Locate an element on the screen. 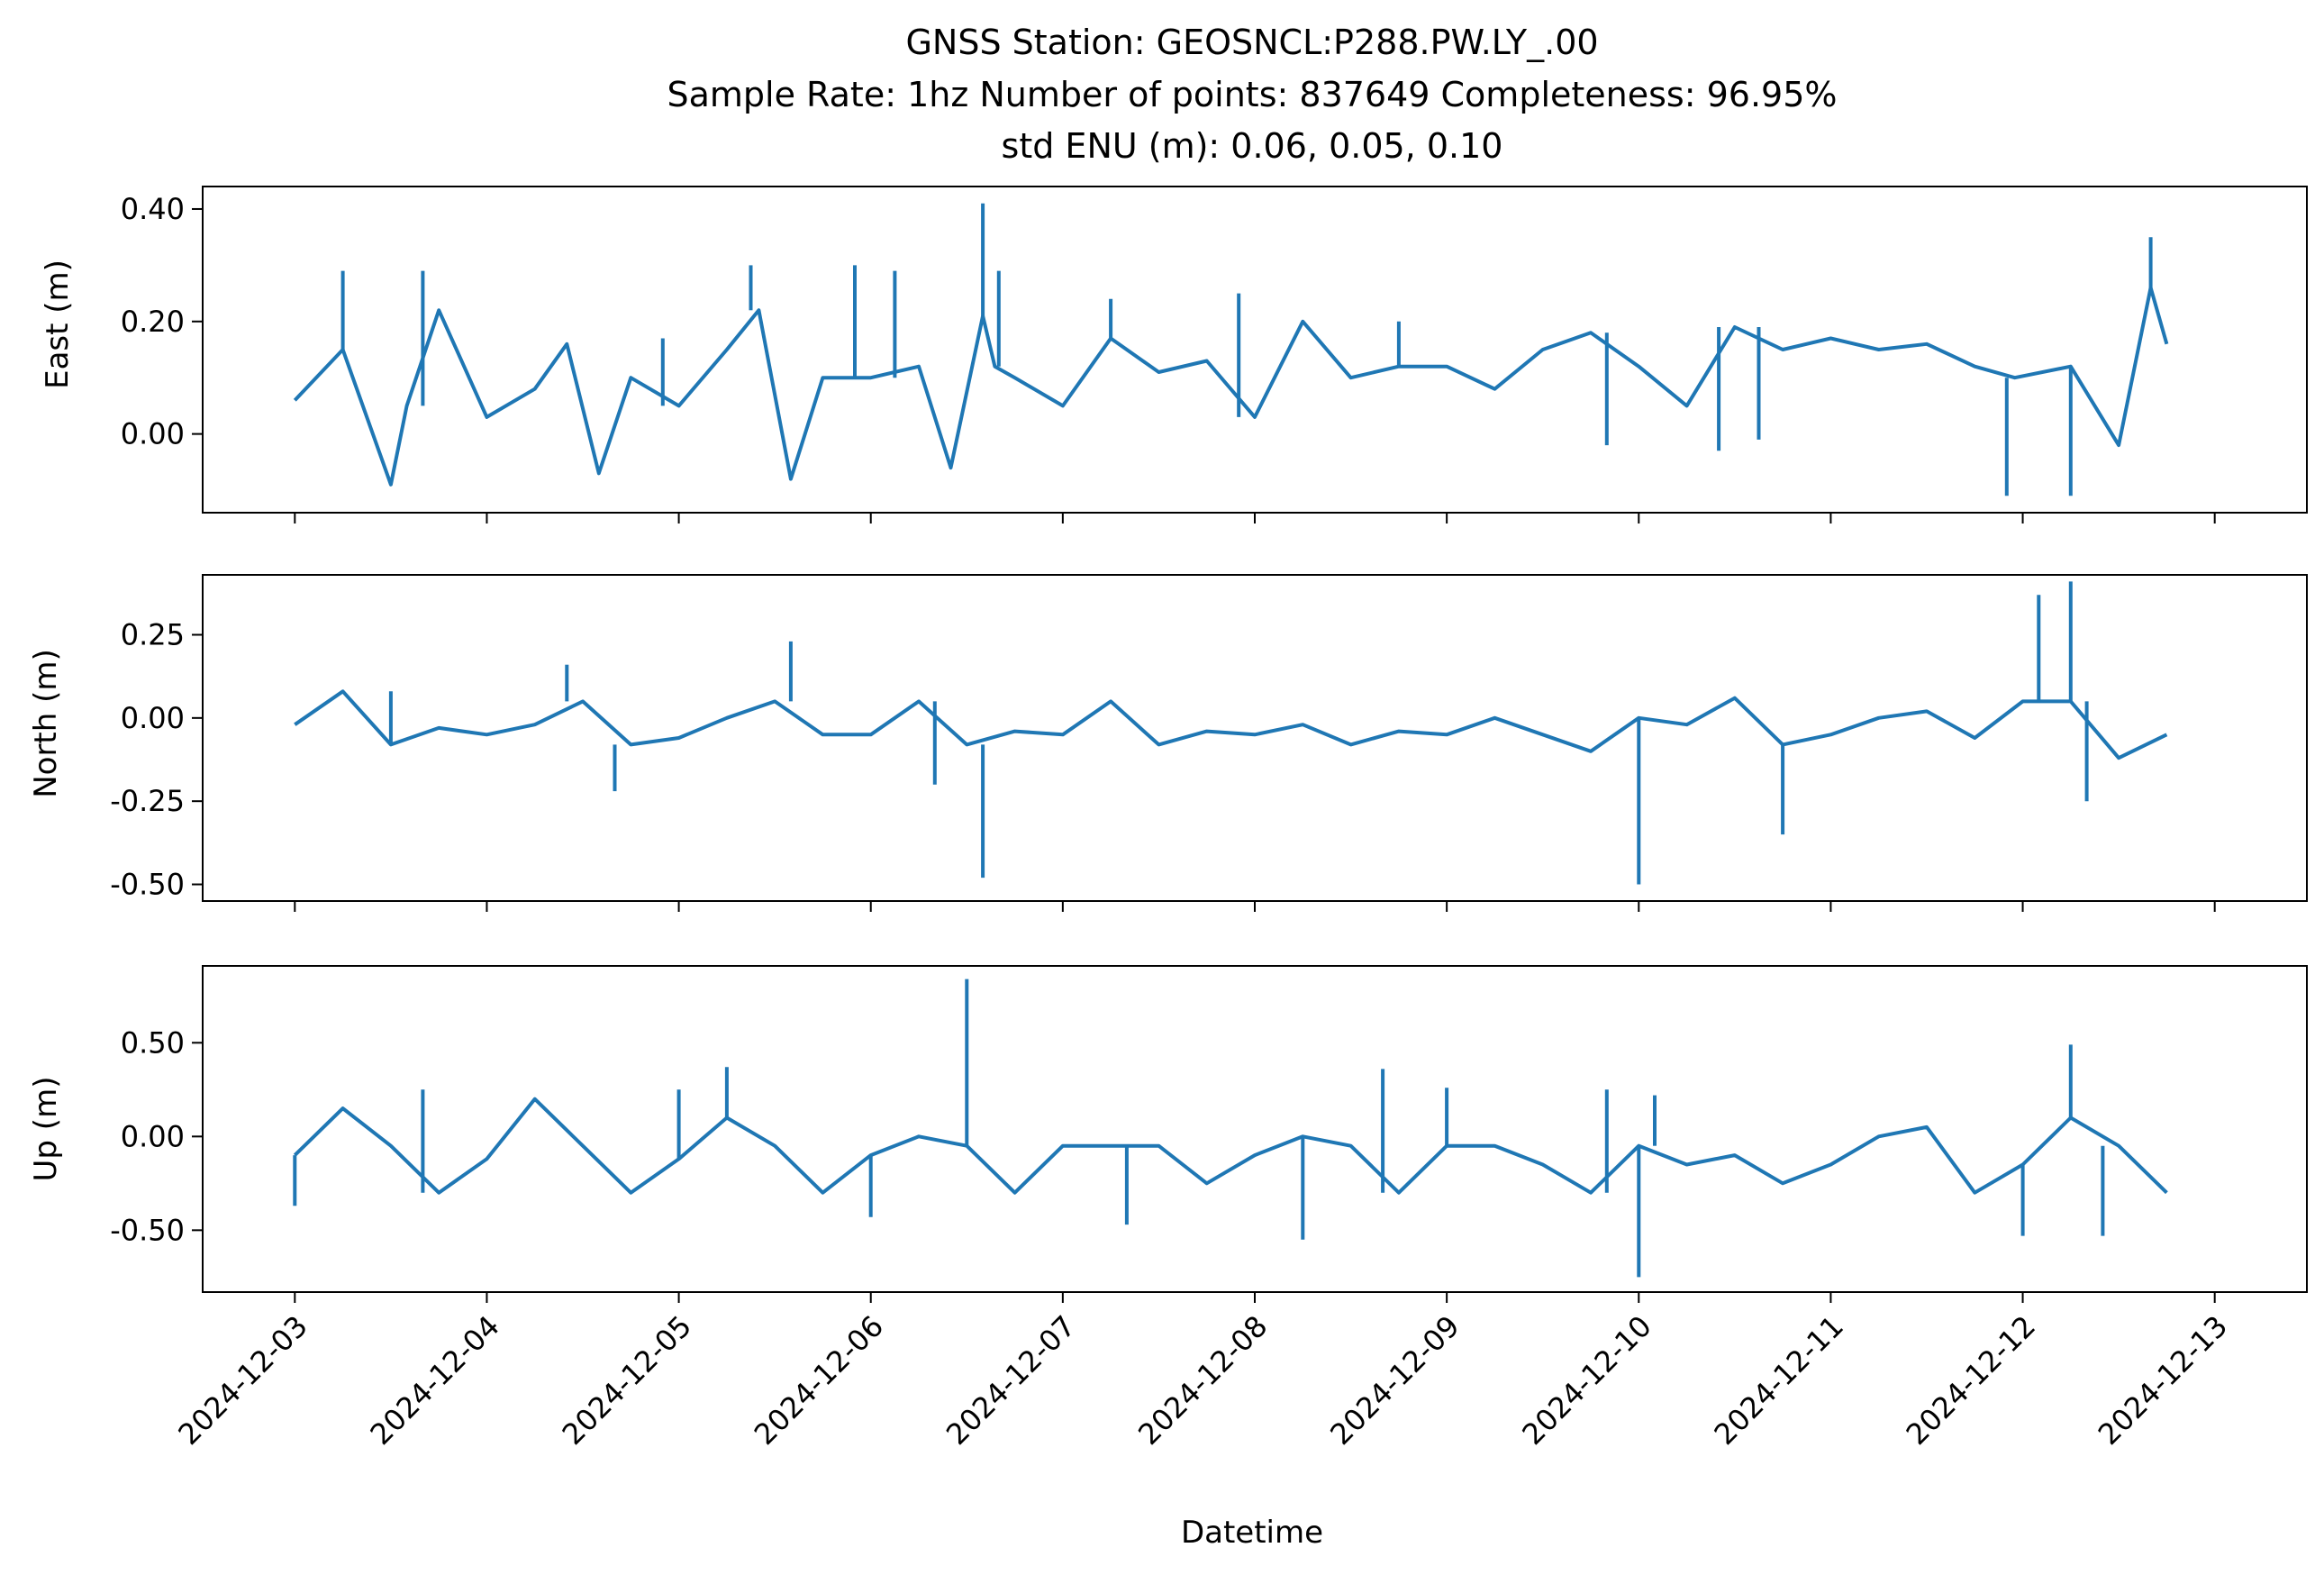 The width and height of the screenshot is (2324, 1575). east-series-line is located at coordinates (1231, 386).